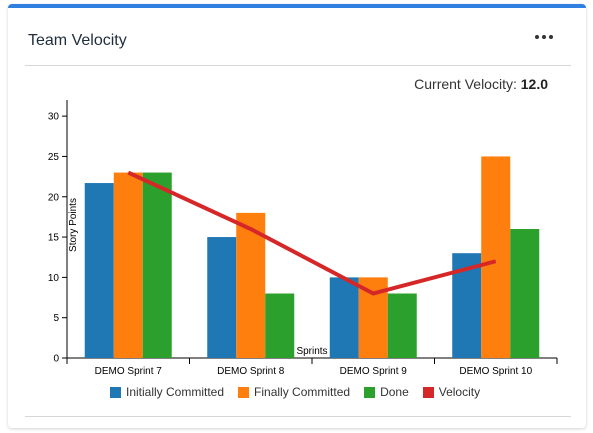 Image resolution: width=593 pixels, height=433 pixels. Describe the element at coordinates (251, 371) in the screenshot. I see `x-tick-label: DEMO Sprint 8` at that location.